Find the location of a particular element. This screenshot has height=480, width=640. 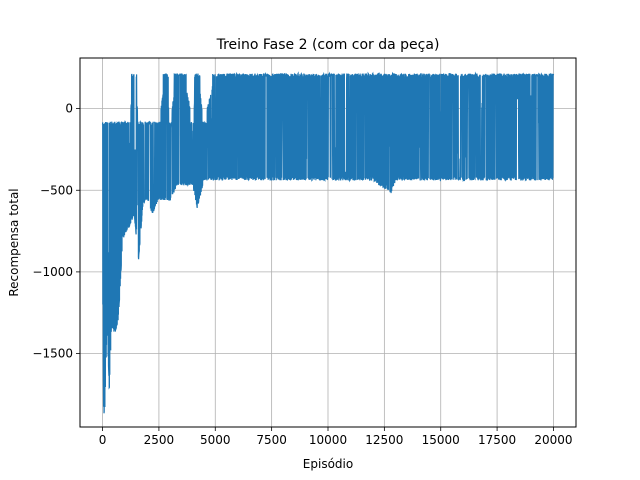

x-tick-label: 15000 is located at coordinates (441, 440).